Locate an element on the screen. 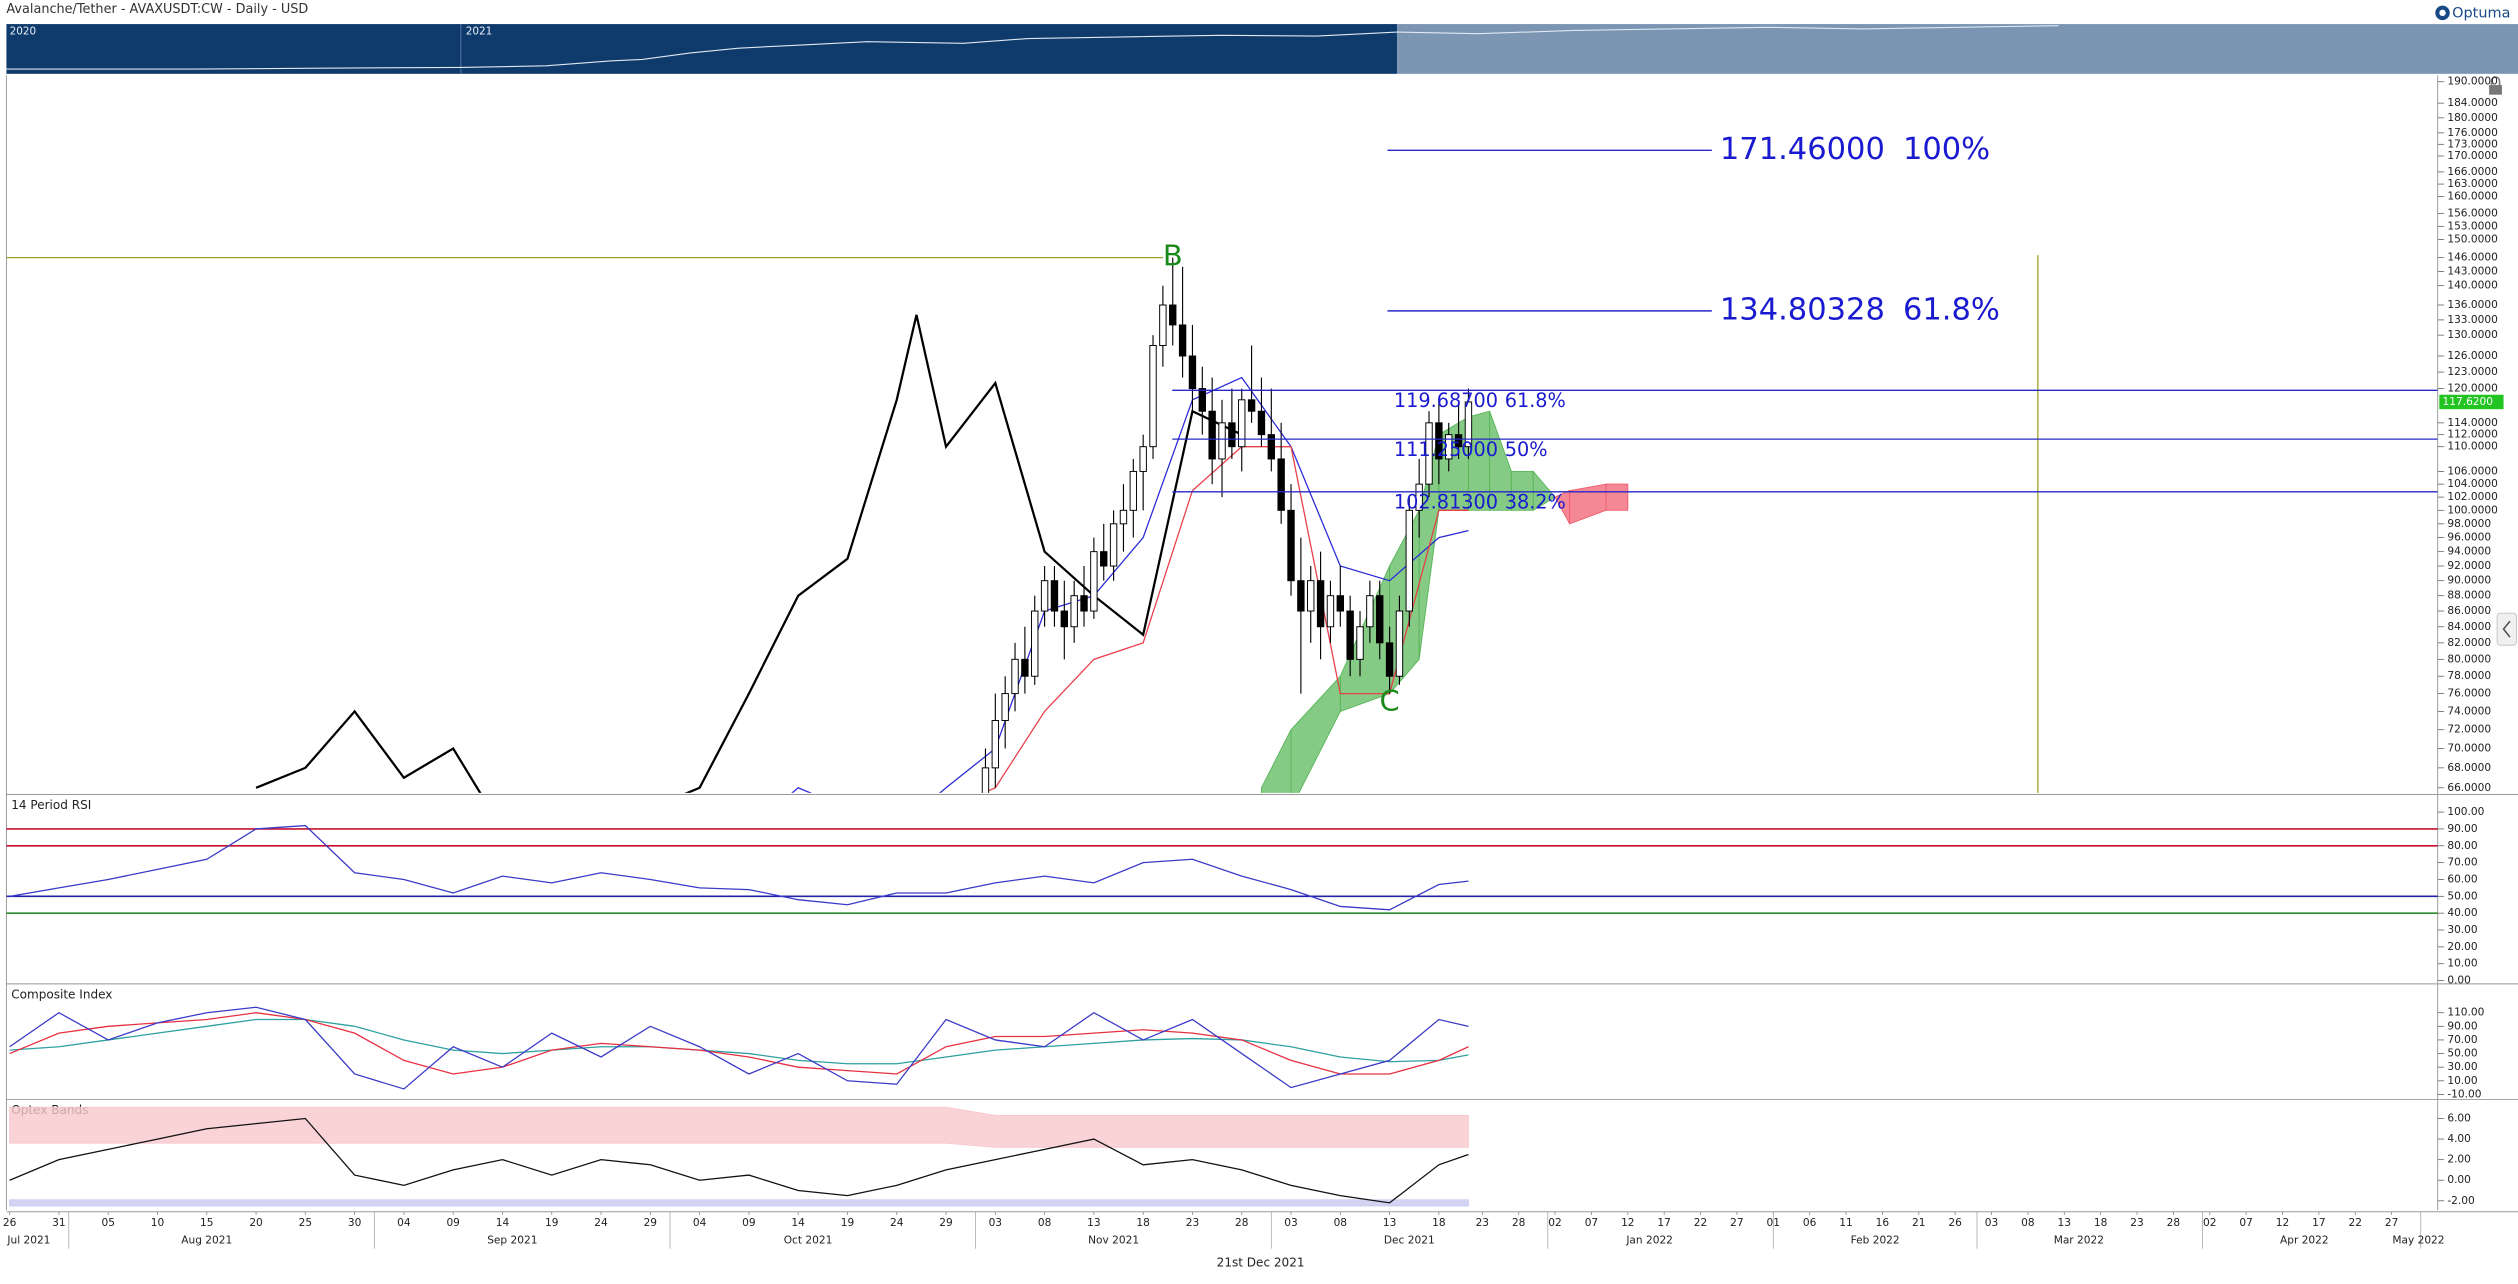 The height and width of the screenshot is (1284, 2518). y-tick-label: 146.0000 is located at coordinates (2472, 258).